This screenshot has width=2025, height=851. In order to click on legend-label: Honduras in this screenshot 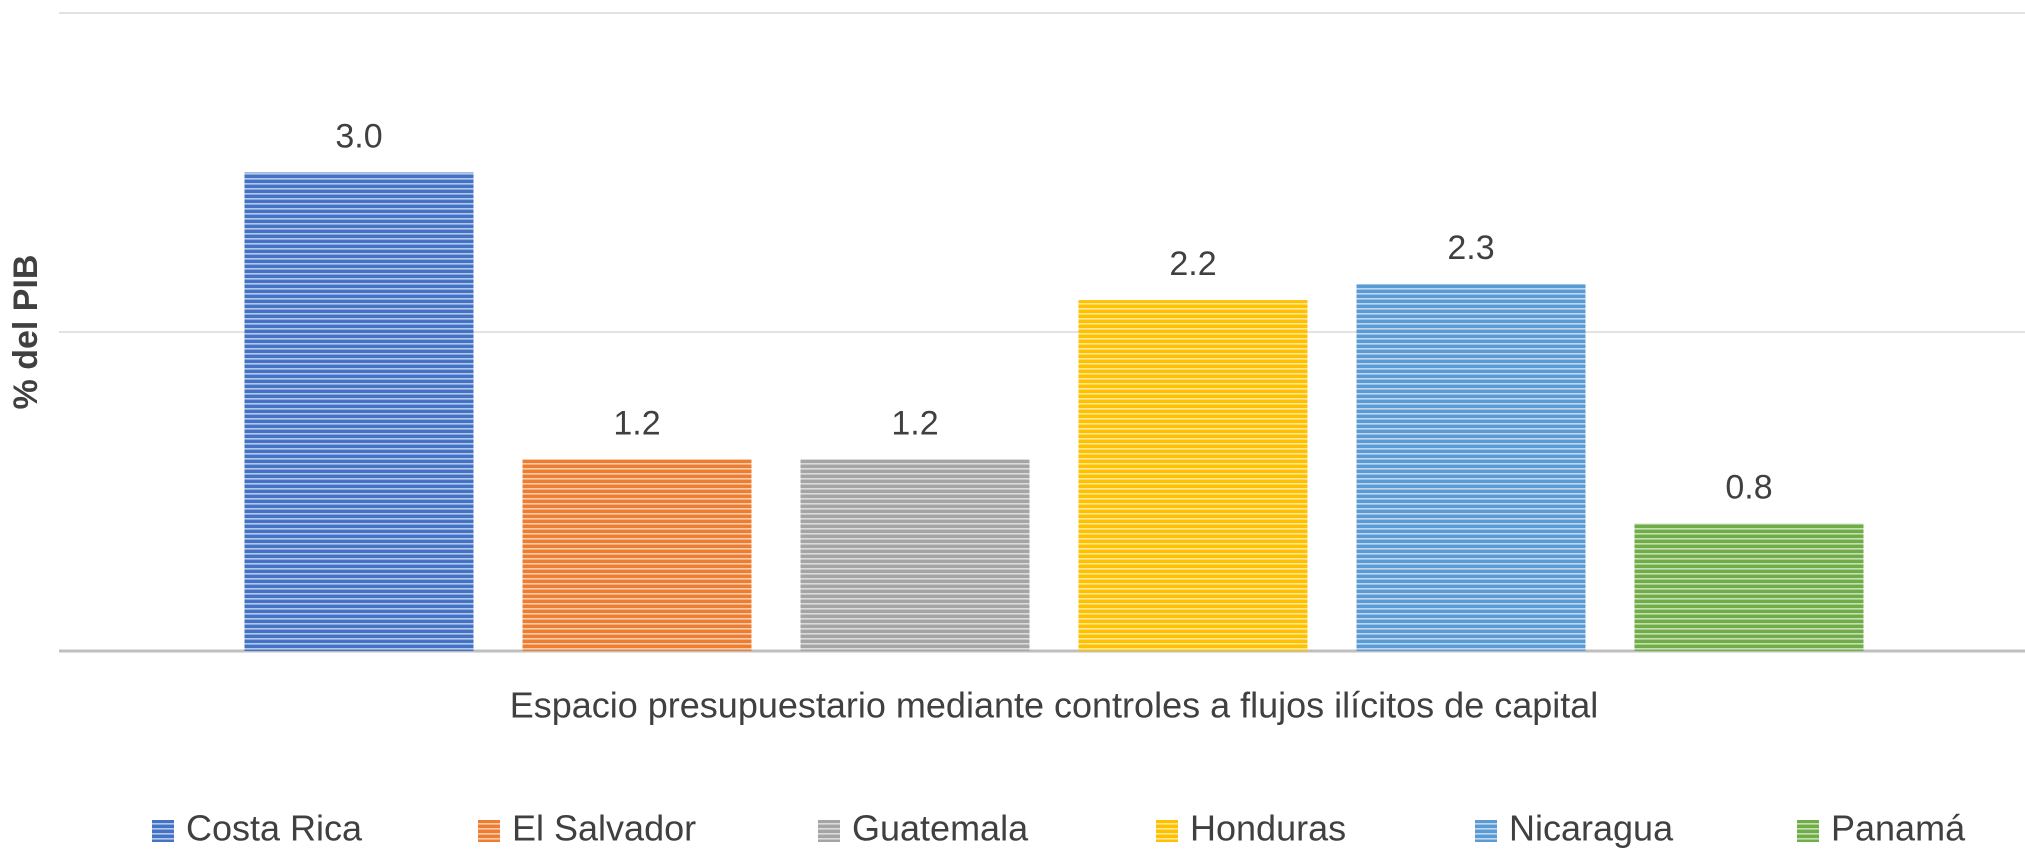, I will do `click(1268, 828)`.